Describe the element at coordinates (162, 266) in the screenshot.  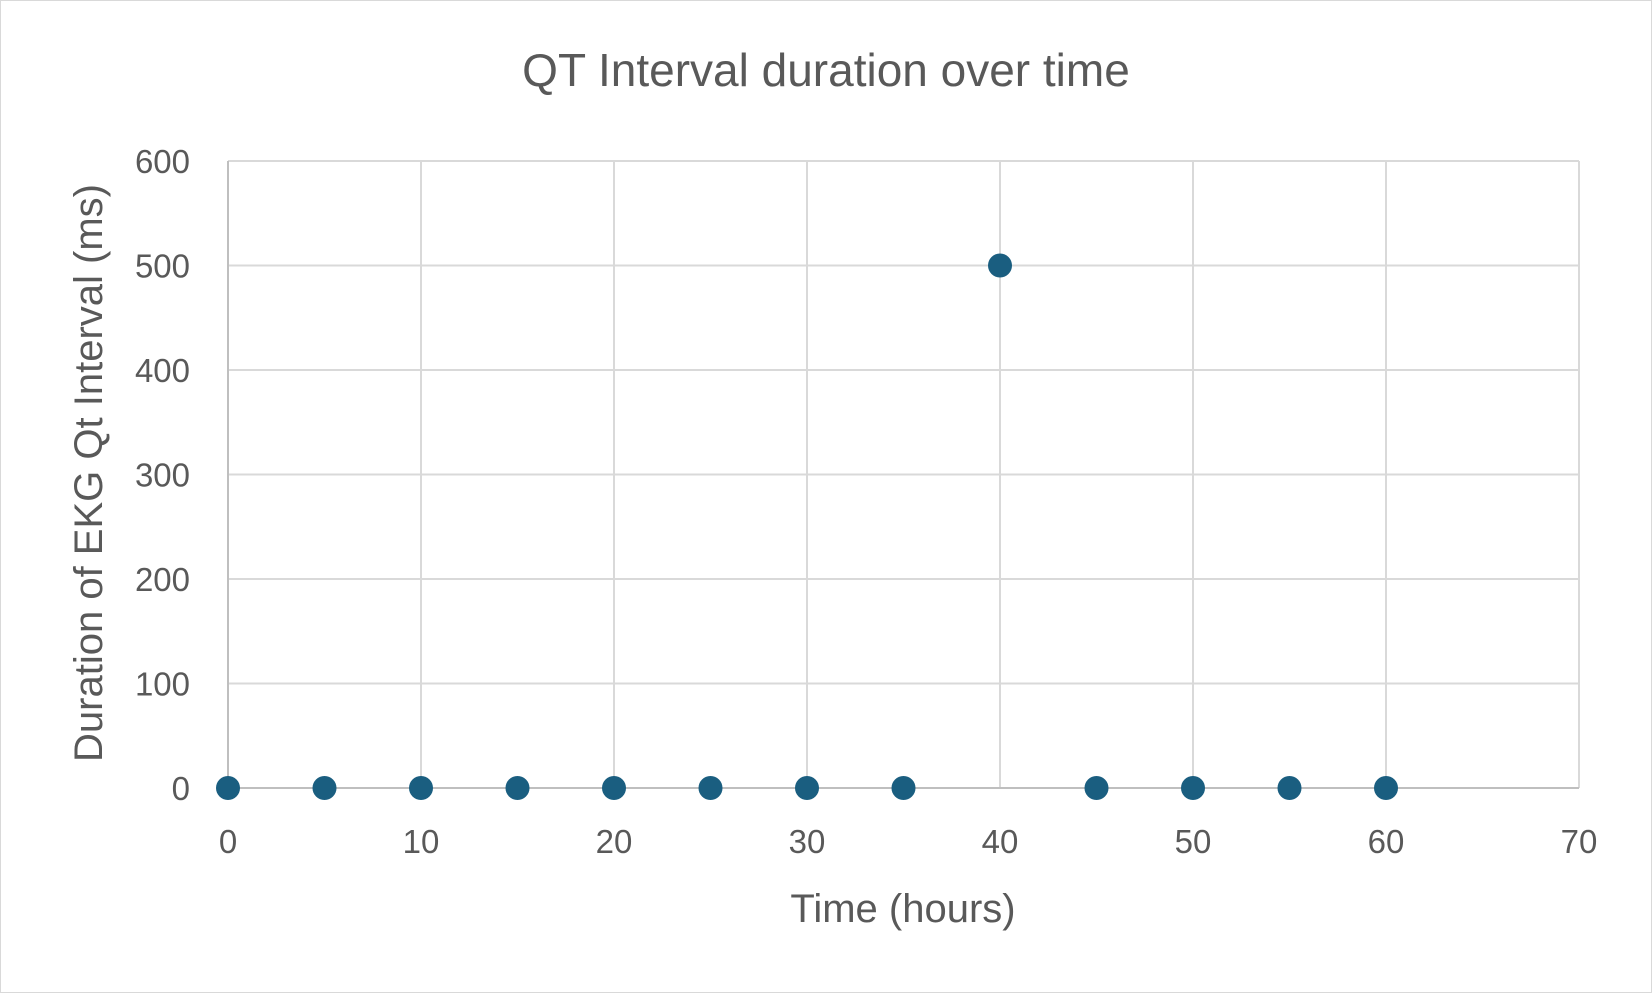
I see `y-tick-label: 500` at that location.